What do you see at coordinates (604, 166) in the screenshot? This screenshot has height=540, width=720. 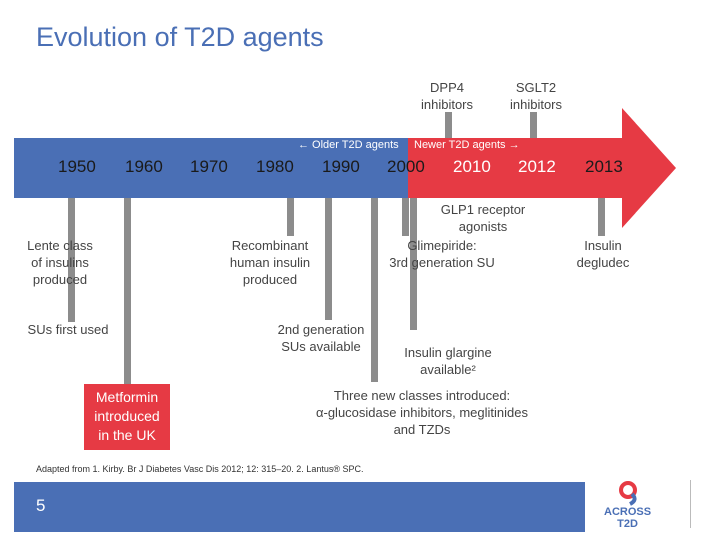 I see `year-2013: 2013` at bounding box center [604, 166].